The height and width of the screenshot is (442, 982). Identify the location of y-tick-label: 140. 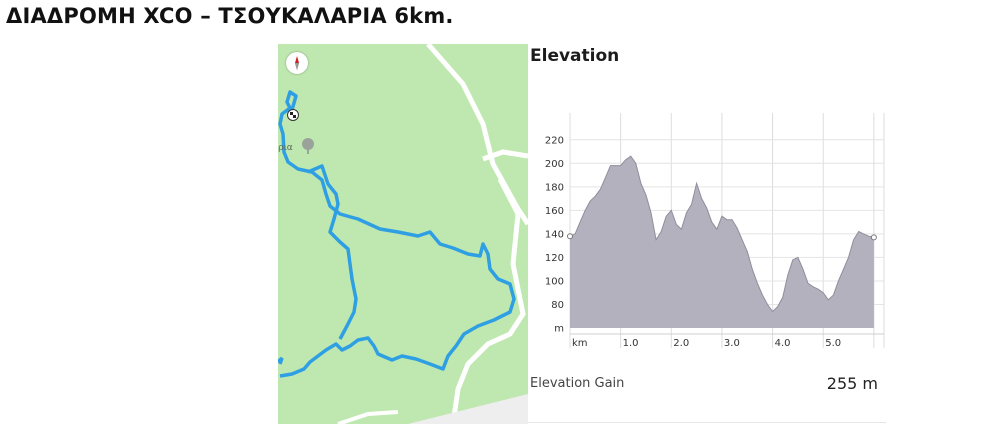
(554, 234).